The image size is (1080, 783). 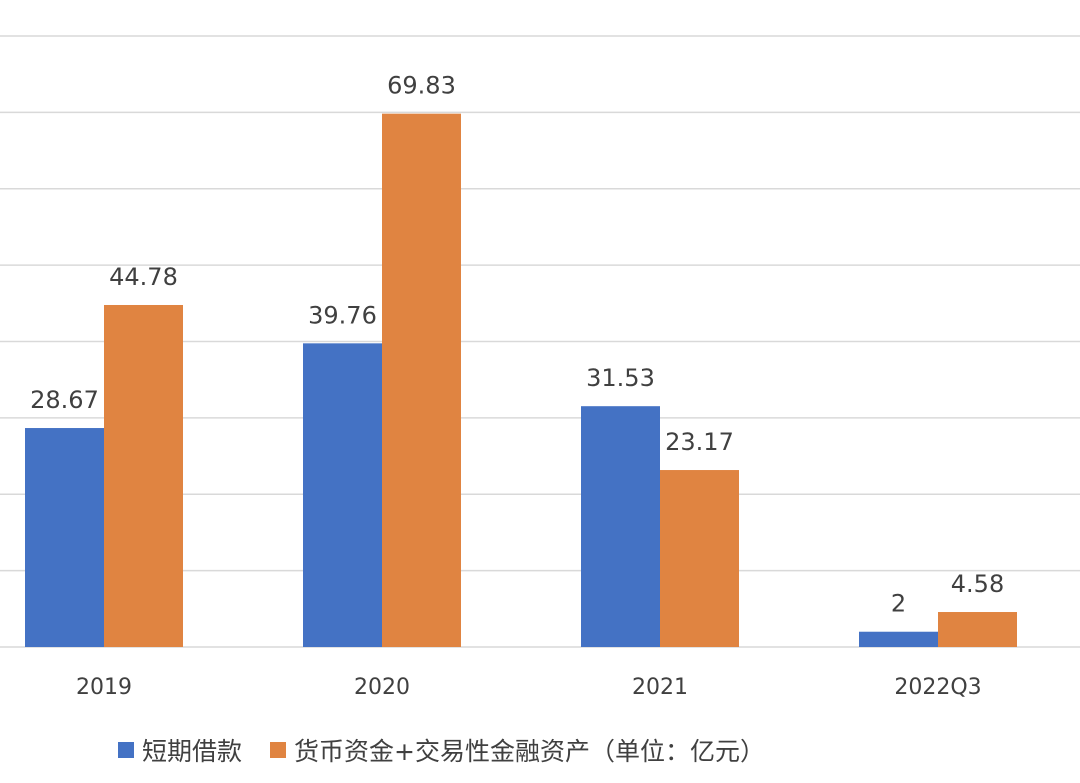 I want to click on x-tick-2019: 2019, so click(x=104, y=687).